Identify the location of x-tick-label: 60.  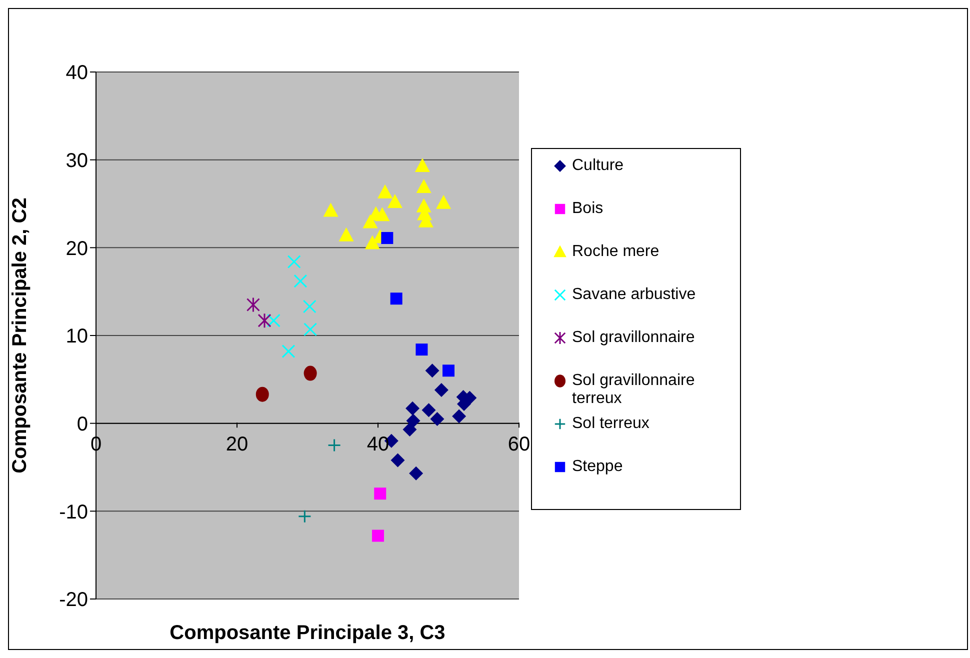
(519, 445).